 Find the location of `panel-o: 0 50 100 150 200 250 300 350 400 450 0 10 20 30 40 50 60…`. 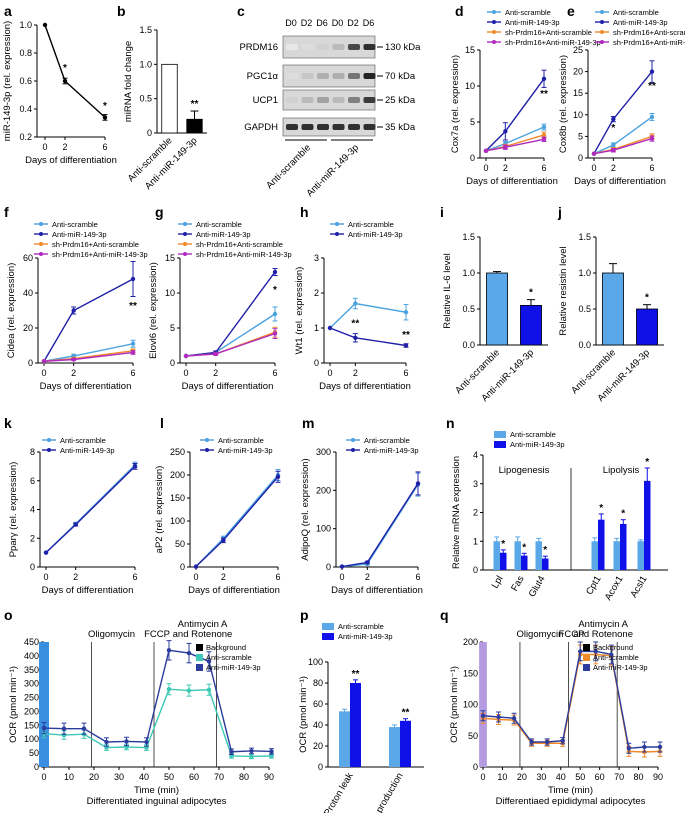

panel-o: 0 50 100 150 200 250 300 350 400 450 0 10 20 30 40 50 60… is located at coordinates (141, 713).